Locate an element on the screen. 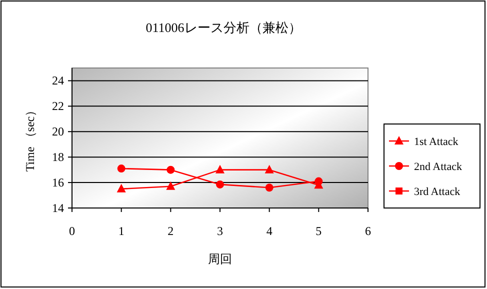 The image size is (487, 289). legend-label: 3rd Attack is located at coordinates (437, 192).